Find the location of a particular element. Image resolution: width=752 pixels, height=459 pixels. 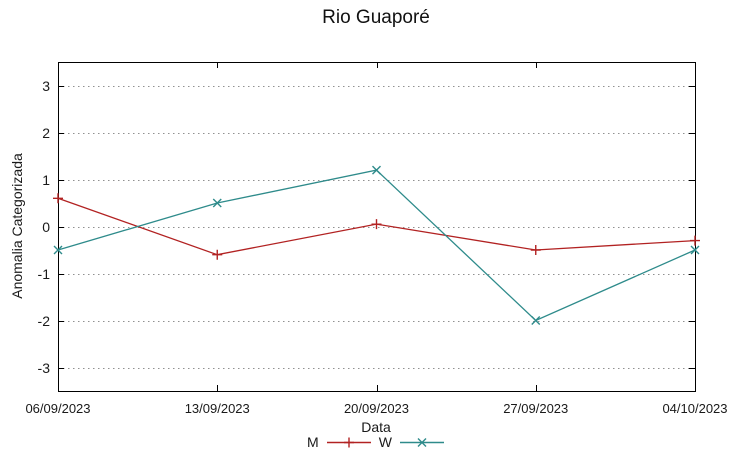

legend-label-w: W is located at coordinates (385, 442).